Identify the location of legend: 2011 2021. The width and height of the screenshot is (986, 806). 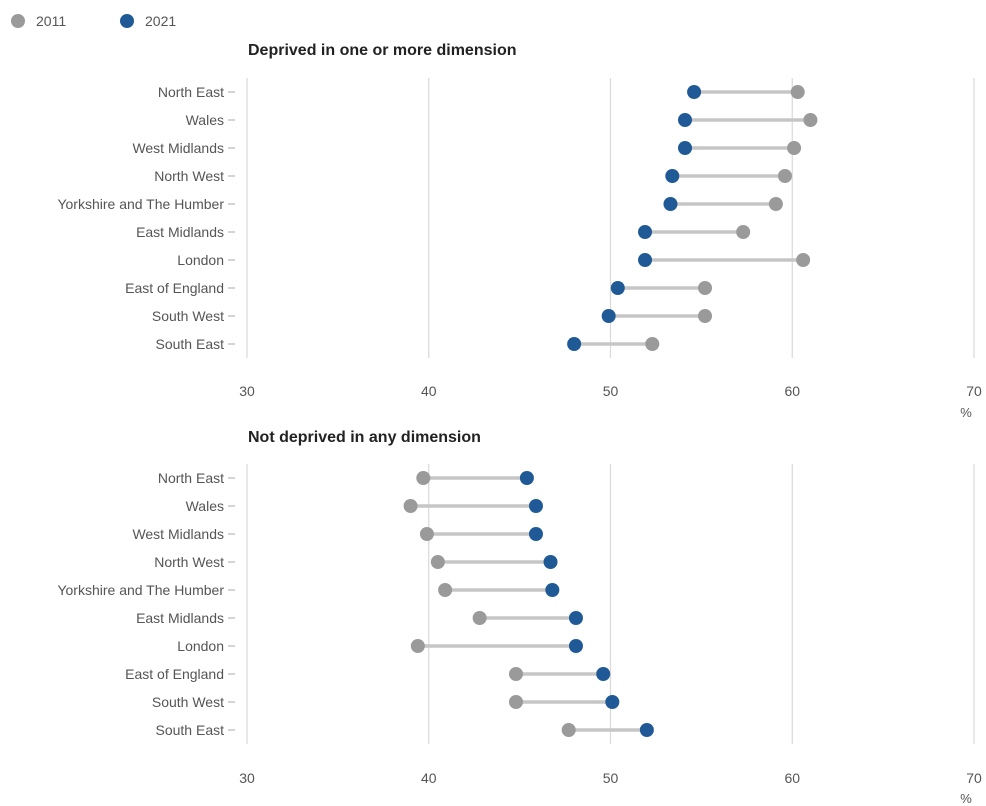
(93, 21).